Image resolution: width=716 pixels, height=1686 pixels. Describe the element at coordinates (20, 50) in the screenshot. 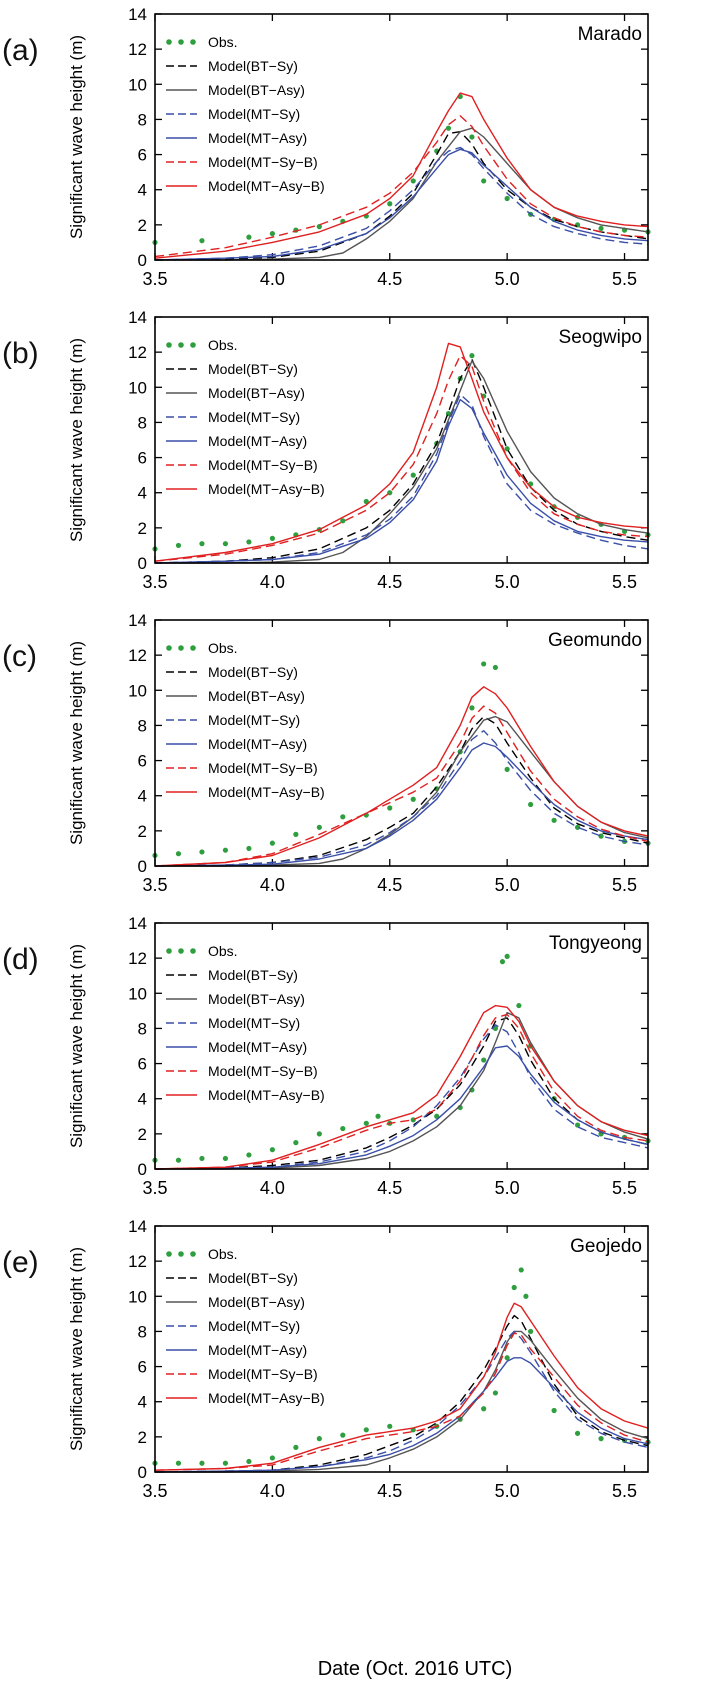

I see `panel-label: (a)` at that location.